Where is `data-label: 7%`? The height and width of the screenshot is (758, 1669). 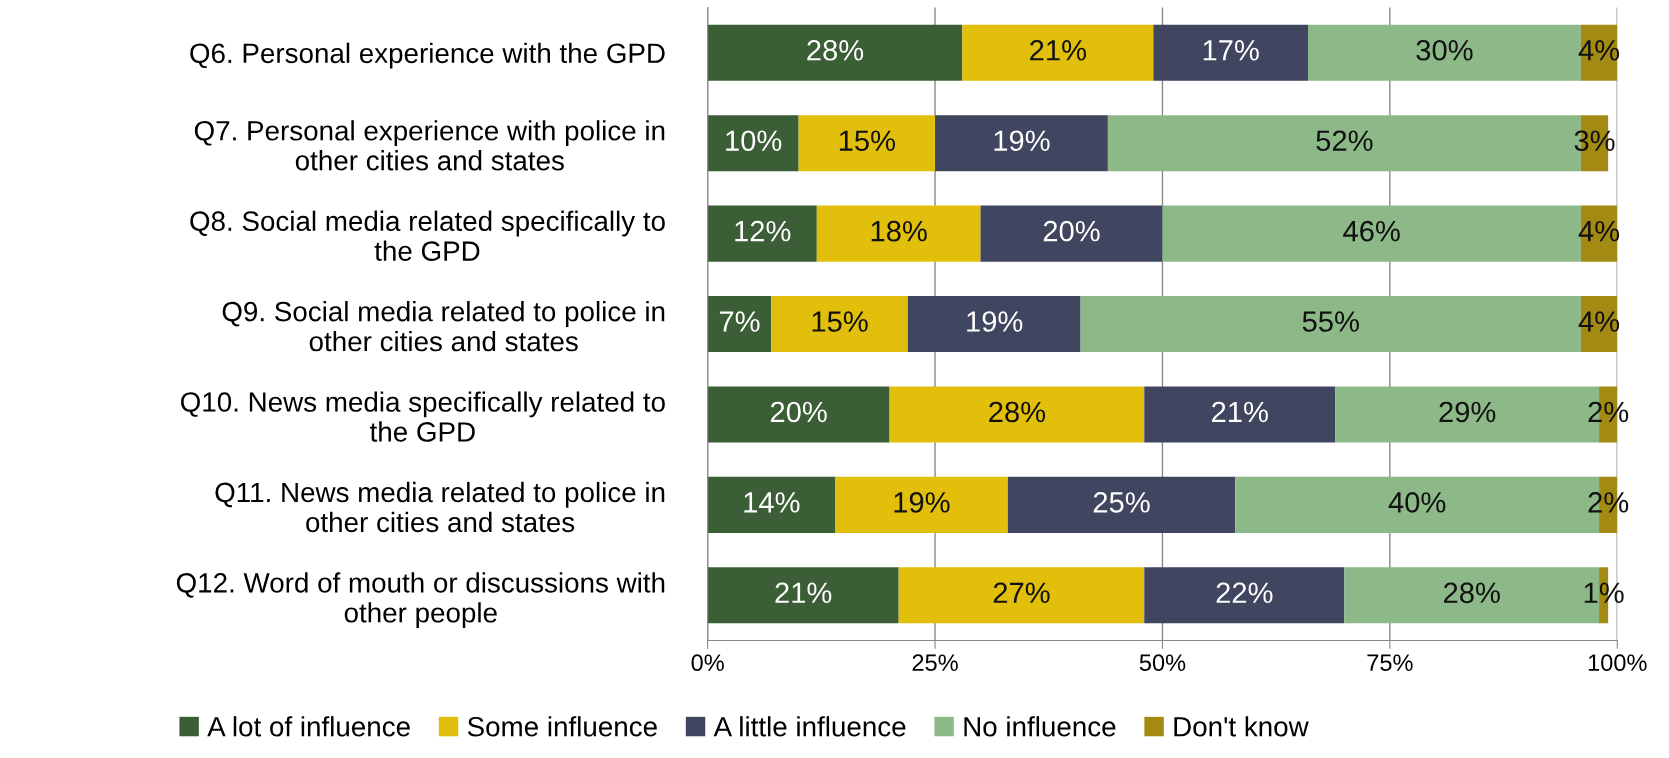
data-label: 7% is located at coordinates (739, 321).